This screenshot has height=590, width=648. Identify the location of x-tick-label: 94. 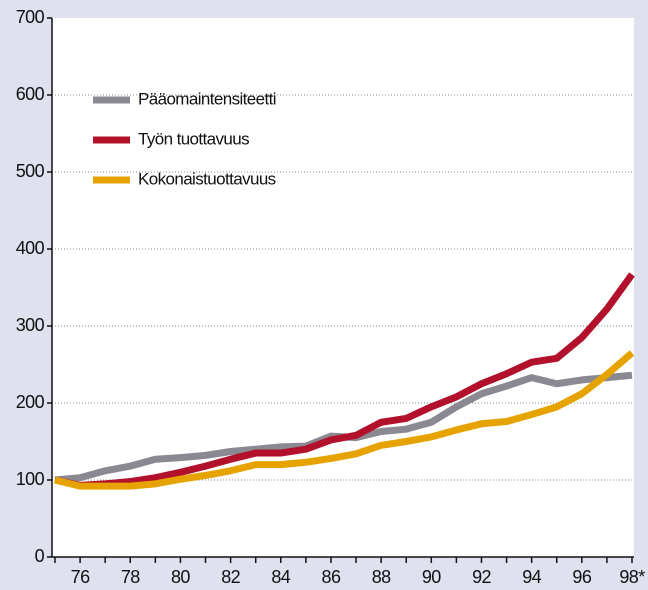
(531, 577).